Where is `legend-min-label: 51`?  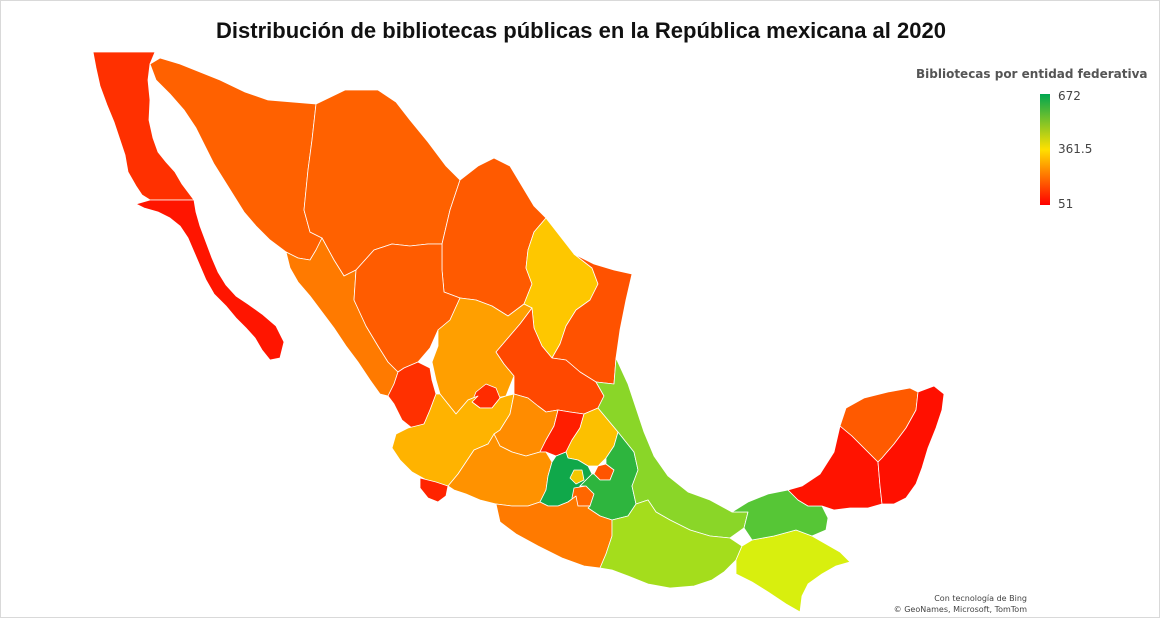
legend-min-label: 51 is located at coordinates (1066, 204).